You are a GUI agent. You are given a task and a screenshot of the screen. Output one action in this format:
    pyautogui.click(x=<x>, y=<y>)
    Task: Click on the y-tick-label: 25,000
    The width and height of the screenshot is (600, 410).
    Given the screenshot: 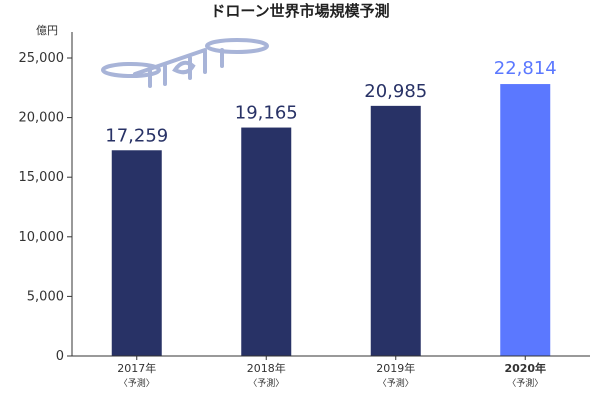 What is the action you would take?
    pyautogui.click(x=42, y=58)
    